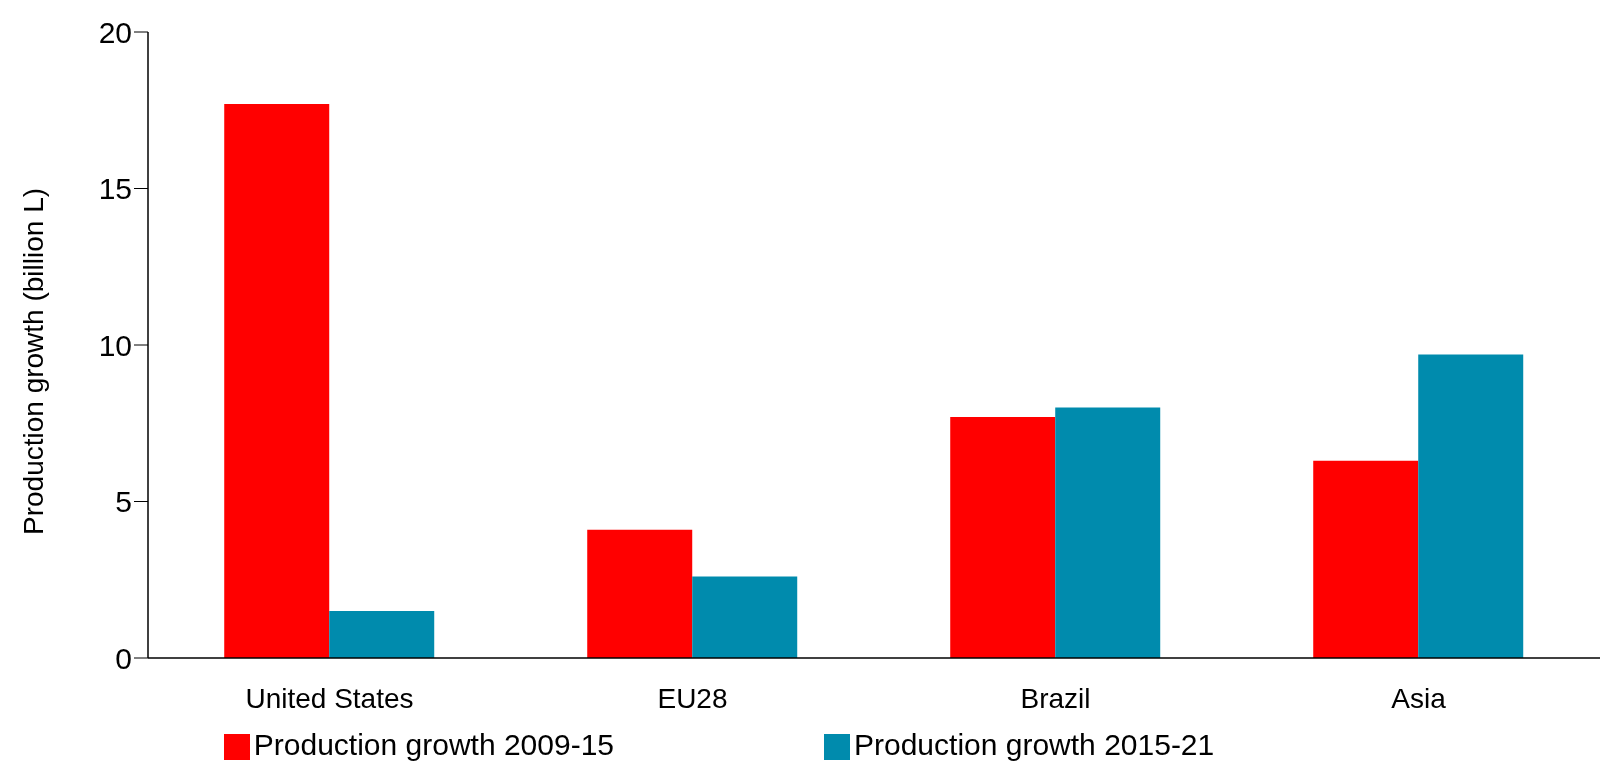 This screenshot has width=1612, height=780. I want to click on x-tick-label: EU28, so click(692, 698).